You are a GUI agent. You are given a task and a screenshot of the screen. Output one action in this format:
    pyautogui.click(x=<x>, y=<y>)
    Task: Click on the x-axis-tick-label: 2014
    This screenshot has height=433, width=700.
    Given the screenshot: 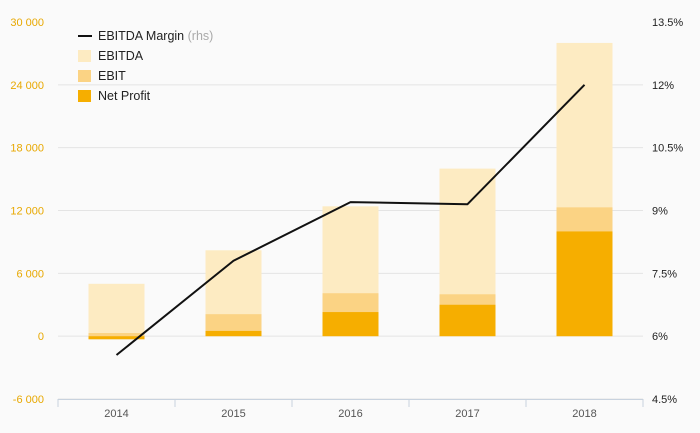 What is the action you would take?
    pyautogui.click(x=116, y=414)
    